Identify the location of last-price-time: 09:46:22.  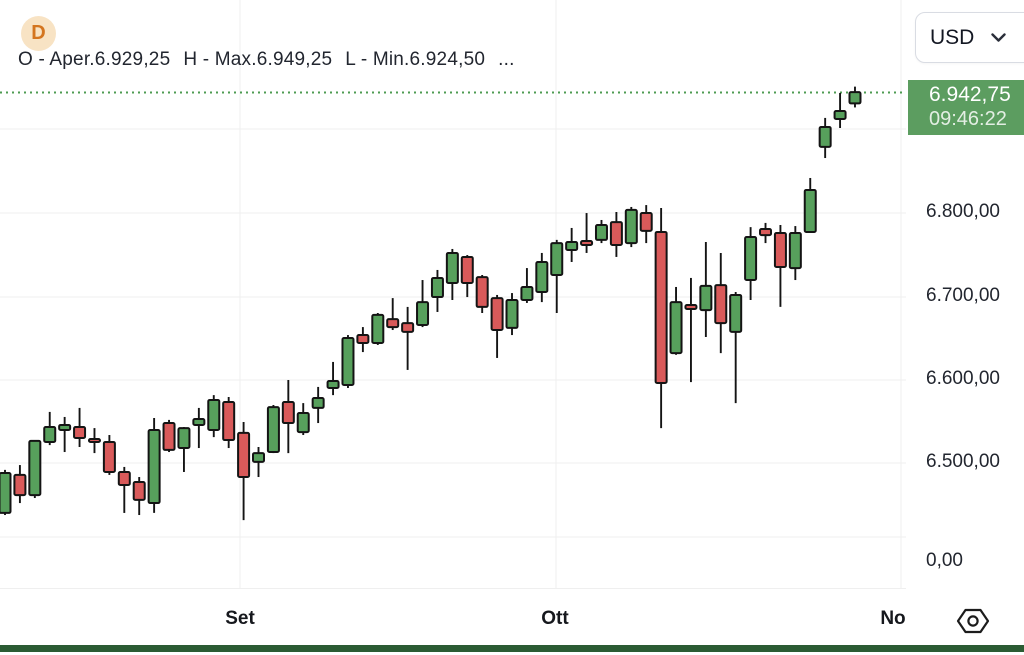
(968, 119).